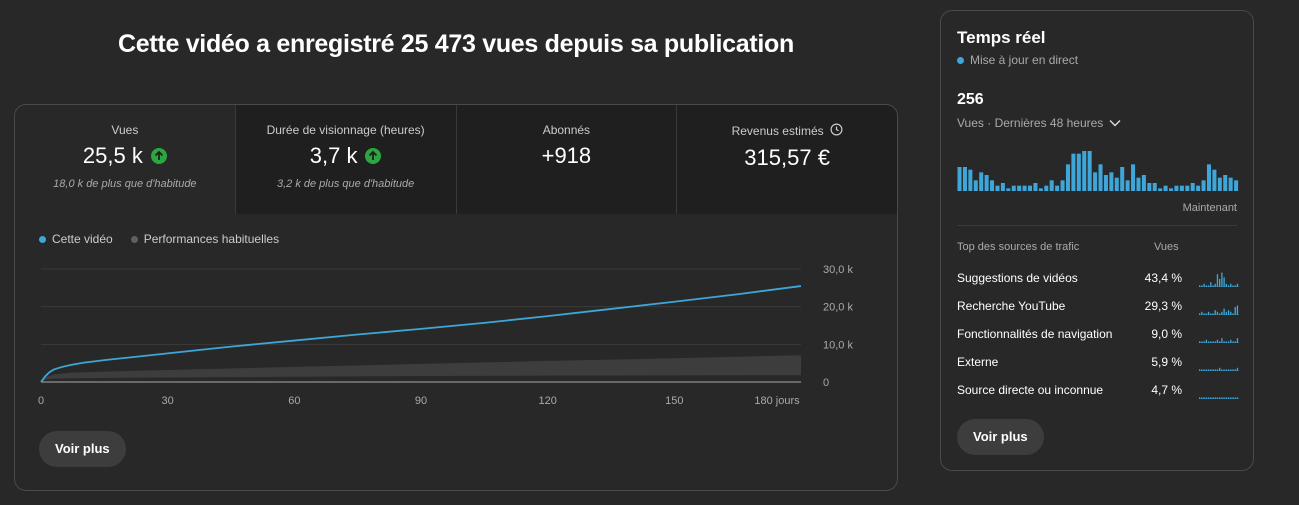 The width and height of the screenshot is (1299, 505). Describe the element at coordinates (566, 155) in the screenshot. I see `metric-value: +918` at that location.